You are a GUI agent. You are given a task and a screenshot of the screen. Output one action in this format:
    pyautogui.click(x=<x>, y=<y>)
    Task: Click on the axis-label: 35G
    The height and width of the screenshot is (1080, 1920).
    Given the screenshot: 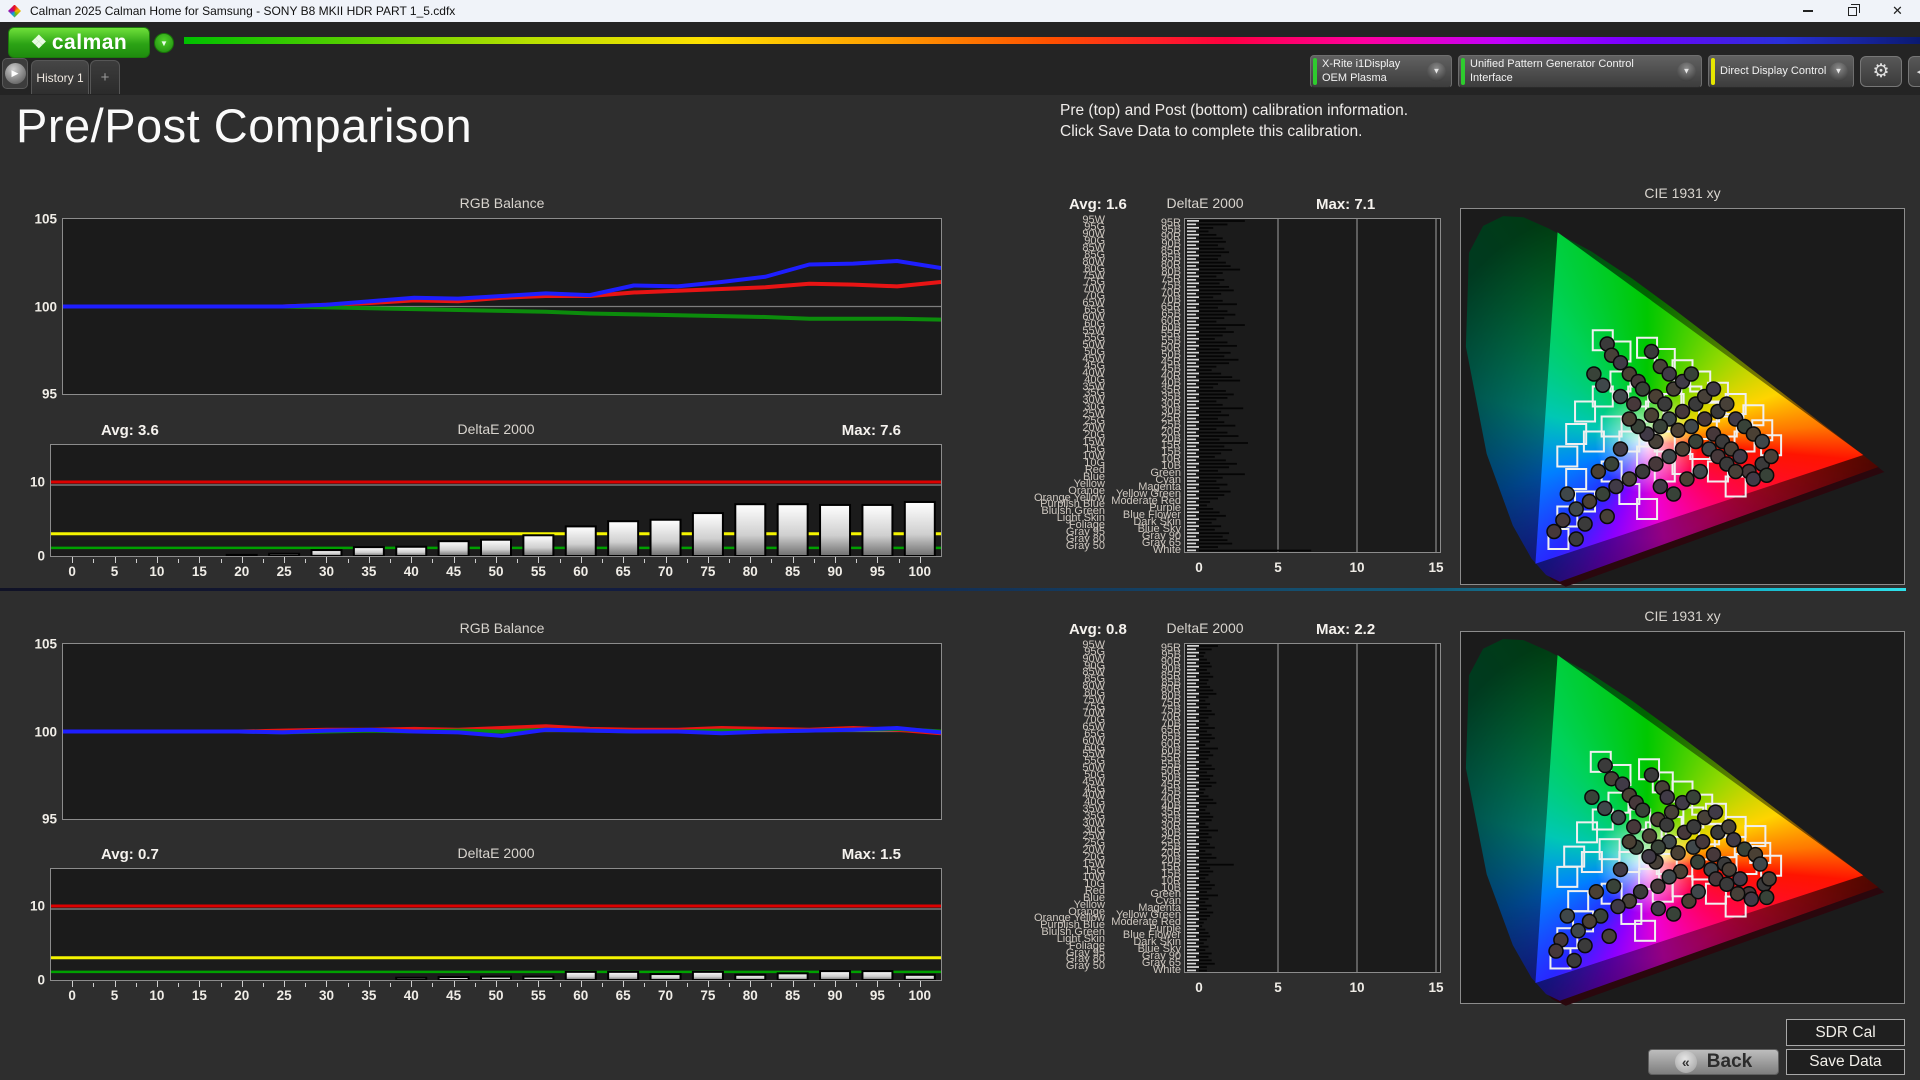 What is the action you would take?
    pyautogui.click(x=1094, y=815)
    